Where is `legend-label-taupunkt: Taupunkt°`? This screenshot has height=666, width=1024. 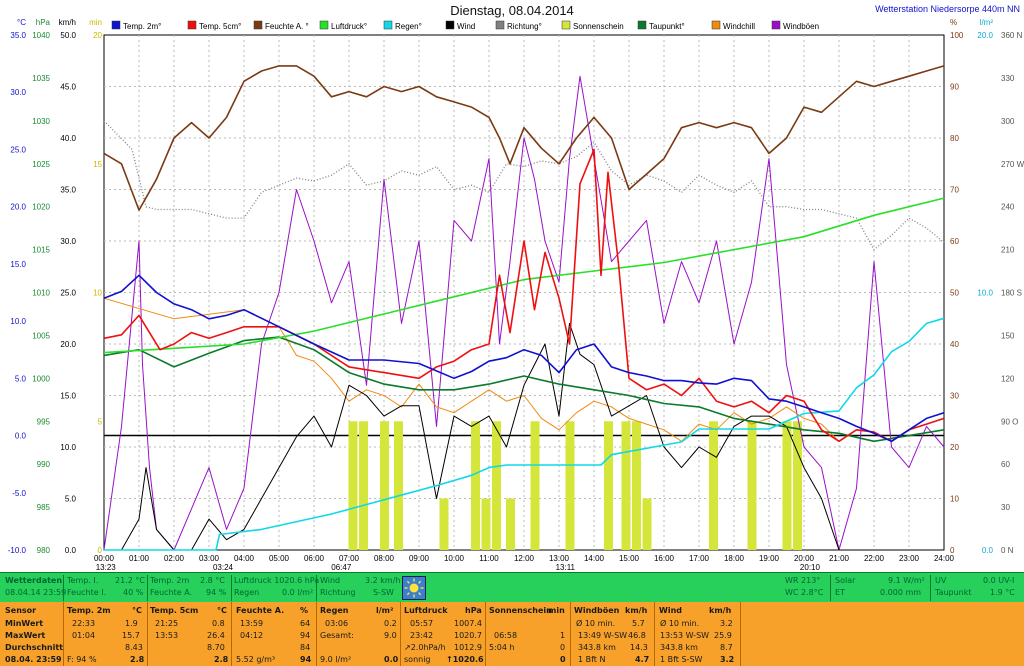 legend-label-taupunkt: Taupunkt° is located at coordinates (667, 26).